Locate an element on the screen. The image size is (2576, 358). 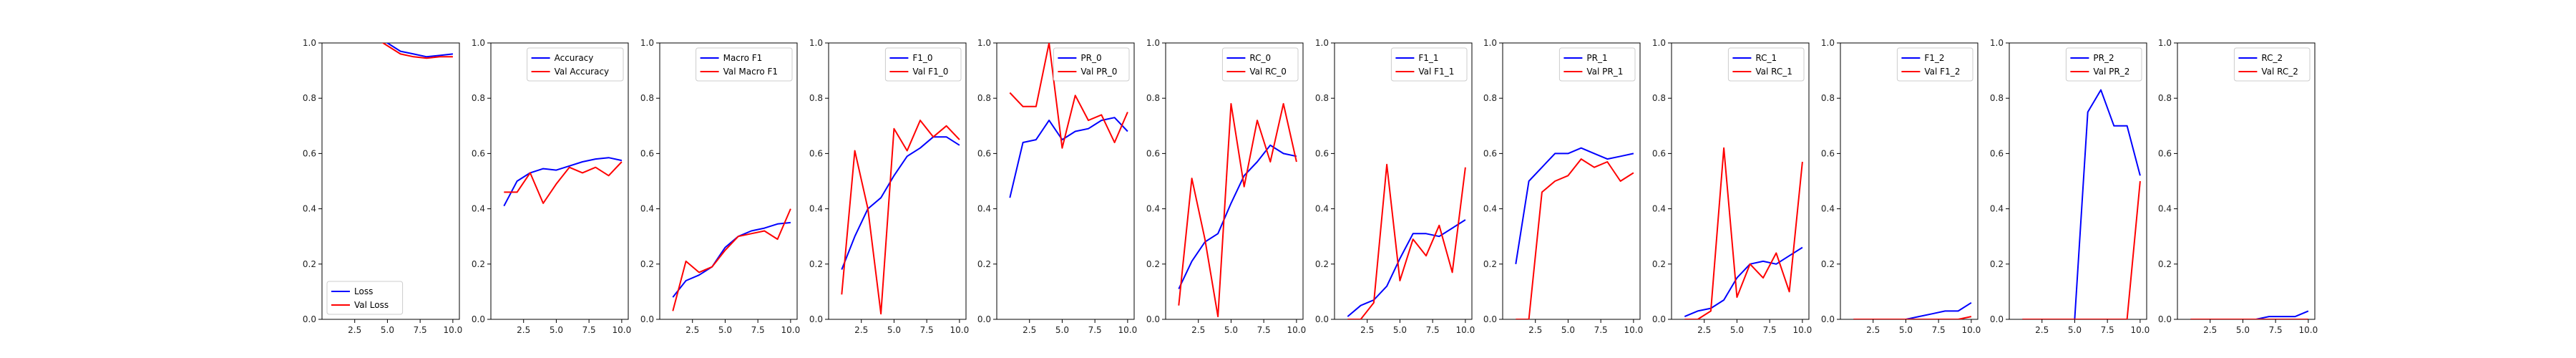
legend-label: F1_1 is located at coordinates (1428, 58).